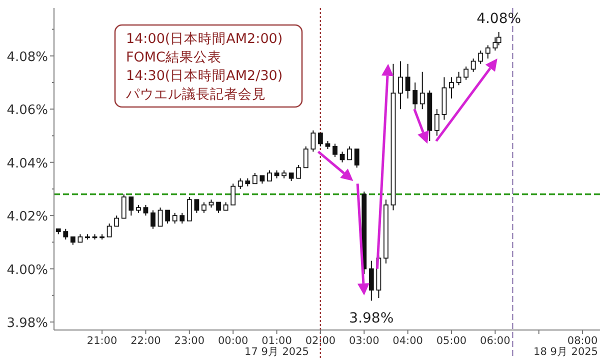 Image resolution: width=600 pixels, height=359 pixels. What do you see at coordinates (233, 341) in the screenshot?
I see `x-tick-label: 00:00` at bounding box center [233, 341].